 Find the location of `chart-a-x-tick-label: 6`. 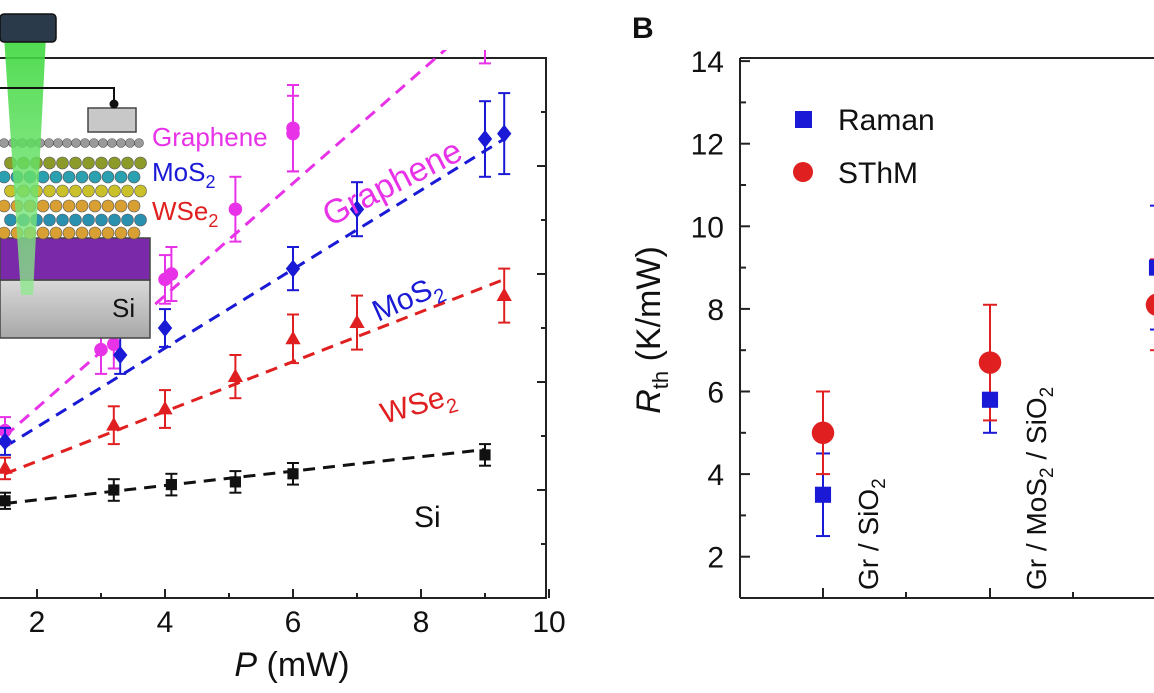

chart-a-x-tick-label: 6 is located at coordinates (293, 622).